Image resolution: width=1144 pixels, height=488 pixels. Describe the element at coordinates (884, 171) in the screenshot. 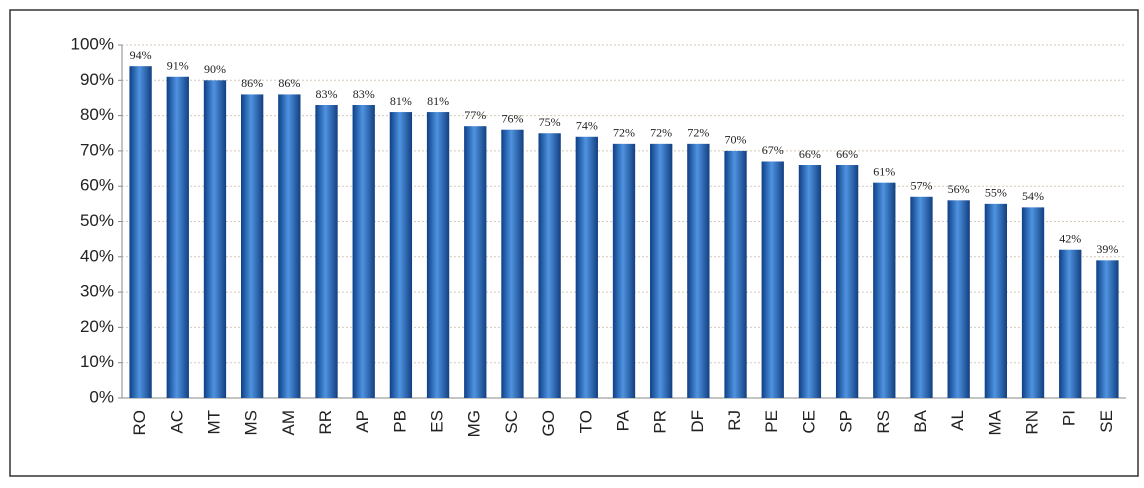

I see `value-label: 61%` at that location.